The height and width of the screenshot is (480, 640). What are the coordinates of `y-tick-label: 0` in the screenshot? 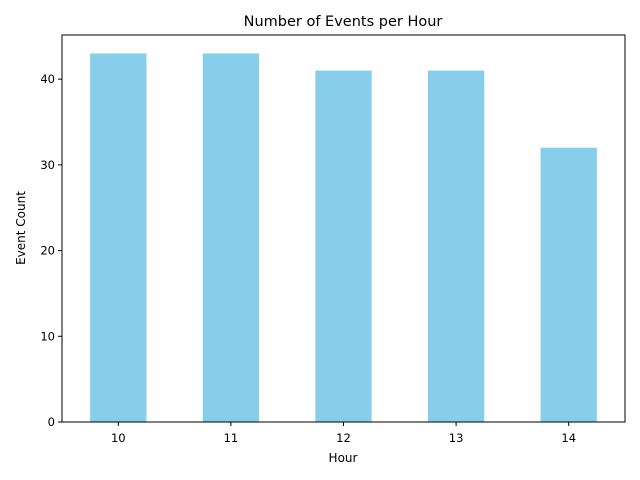 It's located at (51, 422).